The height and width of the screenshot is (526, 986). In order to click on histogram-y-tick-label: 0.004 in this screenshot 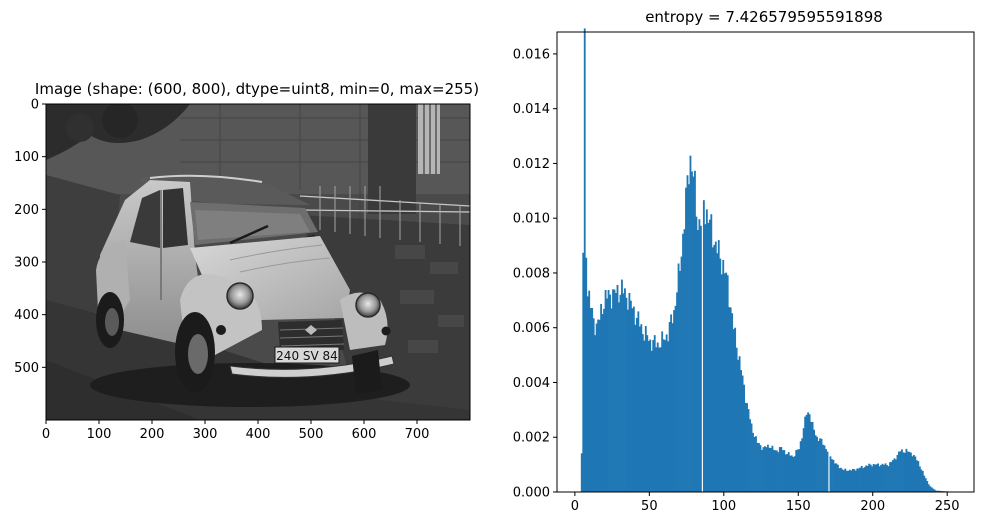, I will do `click(531, 383)`.